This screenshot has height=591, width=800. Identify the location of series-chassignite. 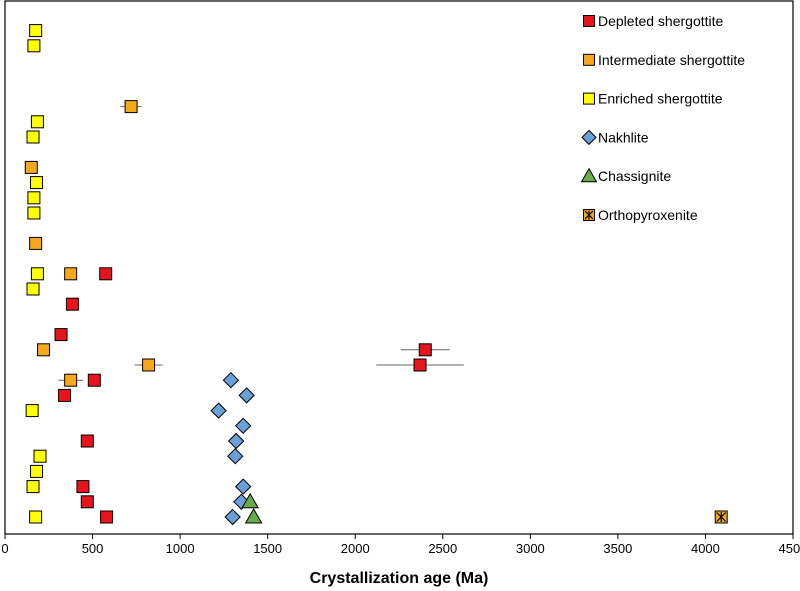
(252, 508).